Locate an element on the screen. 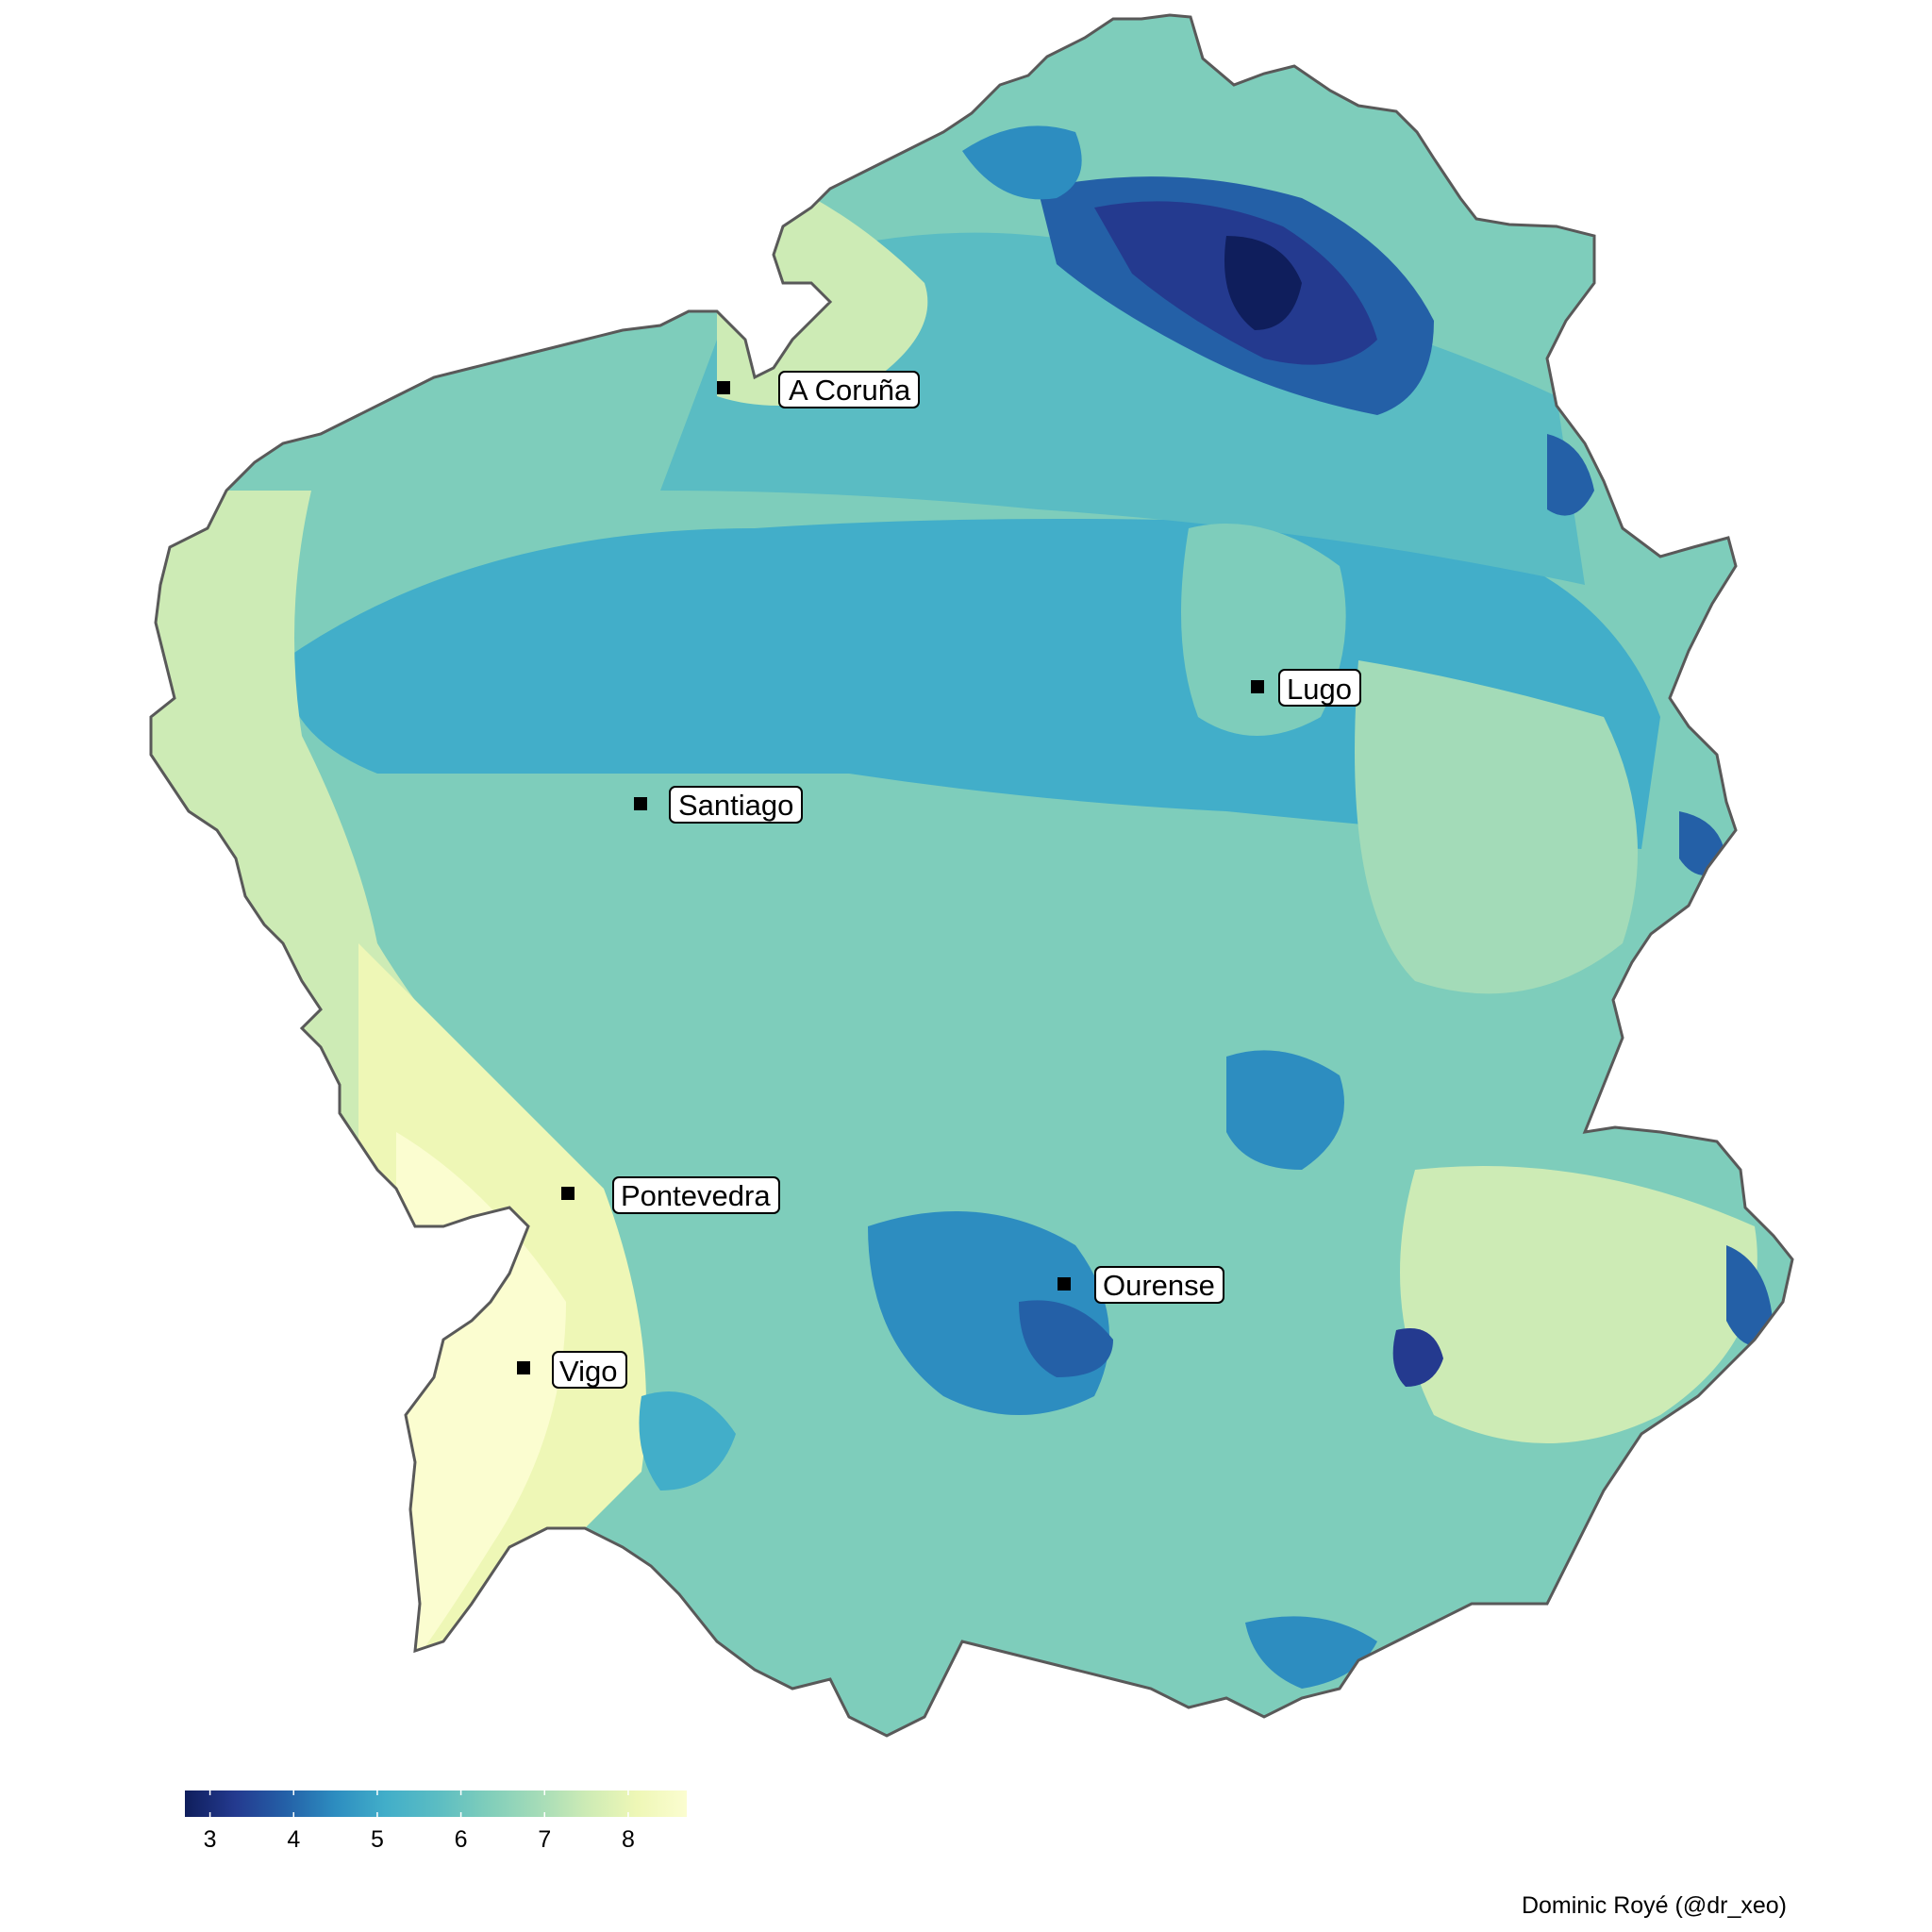  legend-tick-label: 5 is located at coordinates (377, 1839).